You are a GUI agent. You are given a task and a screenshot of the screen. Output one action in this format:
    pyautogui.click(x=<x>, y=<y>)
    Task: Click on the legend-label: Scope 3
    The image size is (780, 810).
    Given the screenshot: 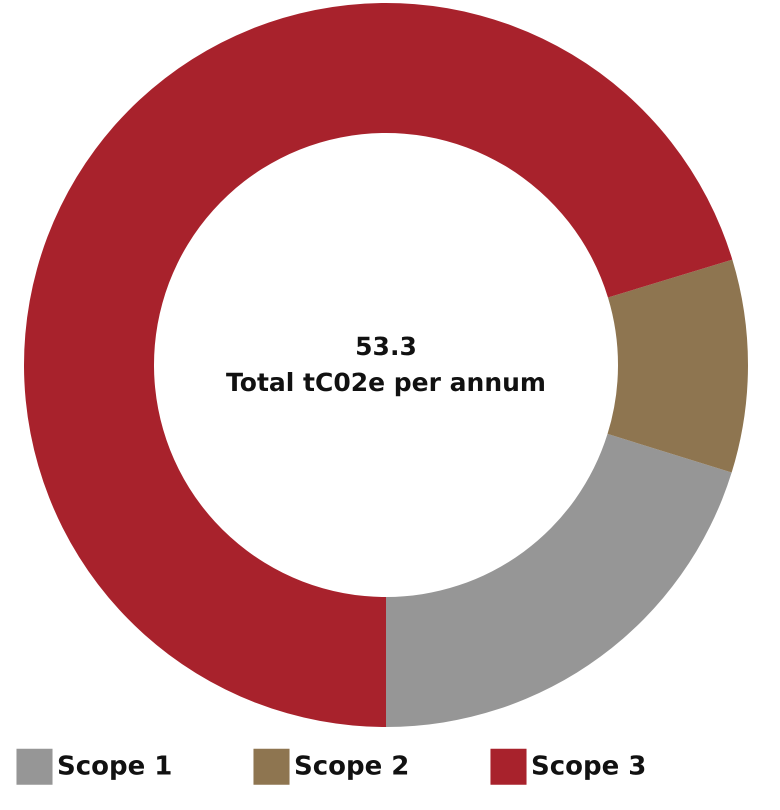 What is the action you would take?
    pyautogui.click(x=588, y=767)
    